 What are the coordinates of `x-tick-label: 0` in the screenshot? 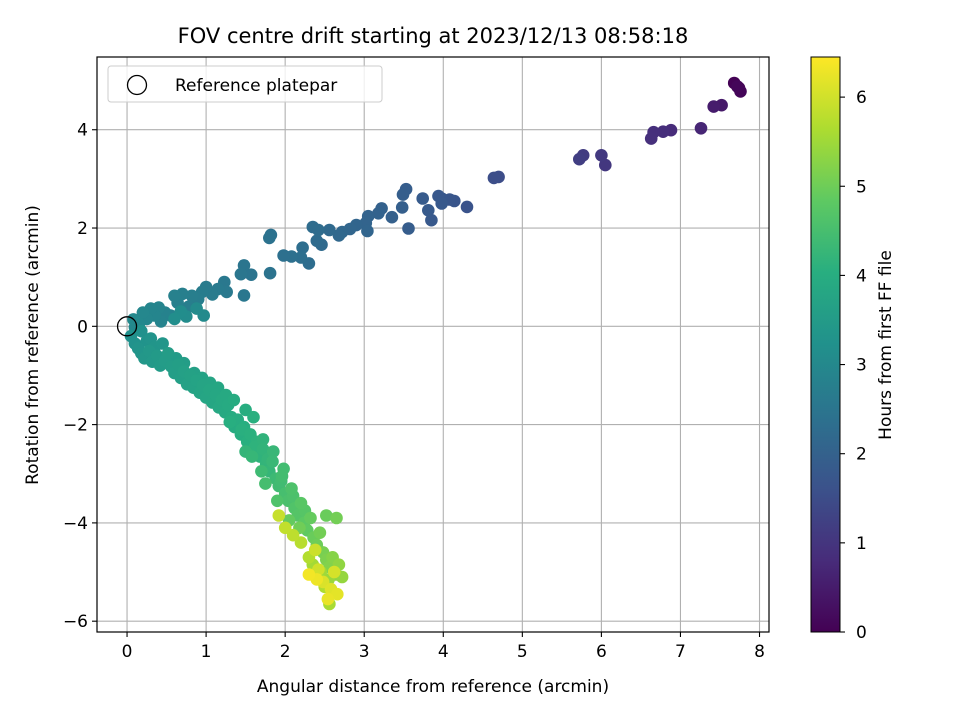 It's located at (127, 652).